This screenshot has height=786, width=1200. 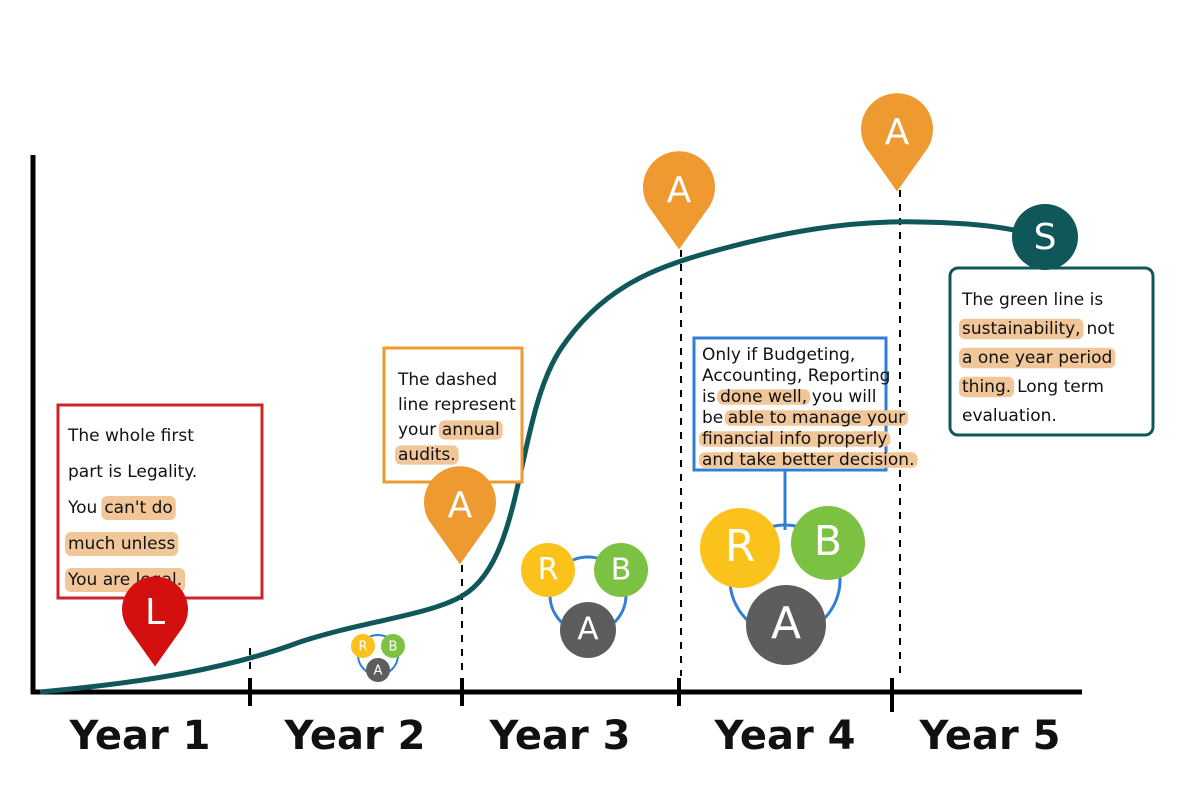 What do you see at coordinates (785, 736) in the screenshot?
I see `year-label: Year 4` at bounding box center [785, 736].